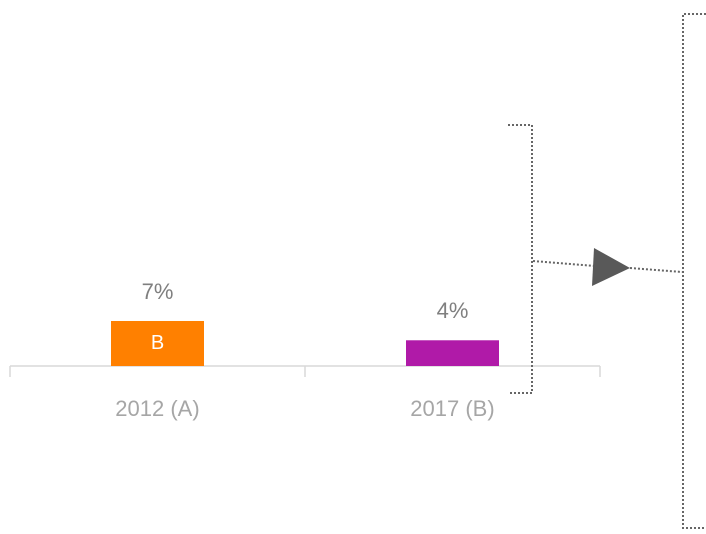 The height and width of the screenshot is (534, 706). I want to click on large-bracket, so click(694, 271).